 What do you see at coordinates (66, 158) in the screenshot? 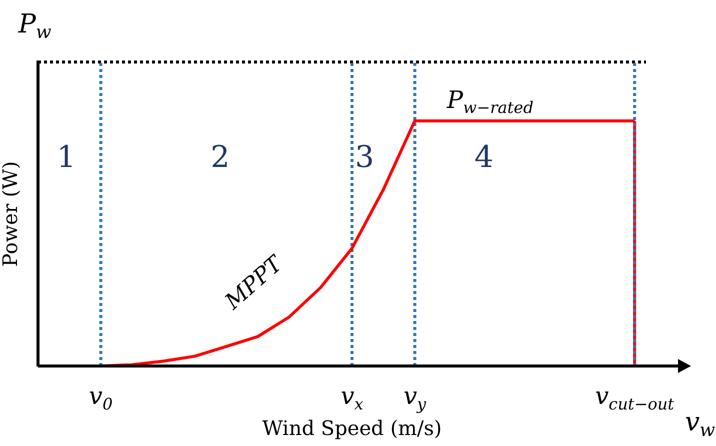
I see `annotation: 1` at bounding box center [66, 158].